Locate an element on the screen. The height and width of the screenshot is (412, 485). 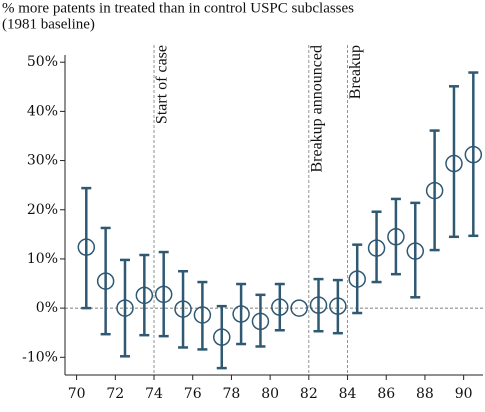
chart-subtitle: (1981 baseline) is located at coordinates (48, 24).